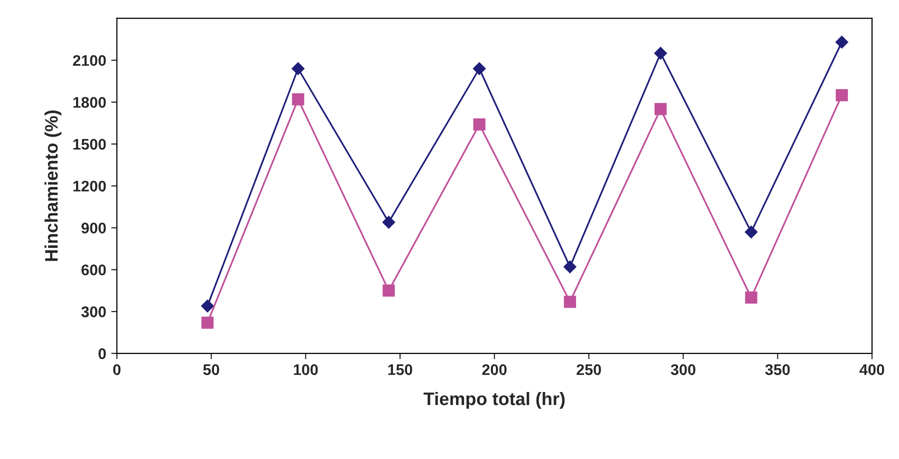 This screenshot has width=899, height=459. I want to click on y-tick-label: 1500, so click(89, 144).